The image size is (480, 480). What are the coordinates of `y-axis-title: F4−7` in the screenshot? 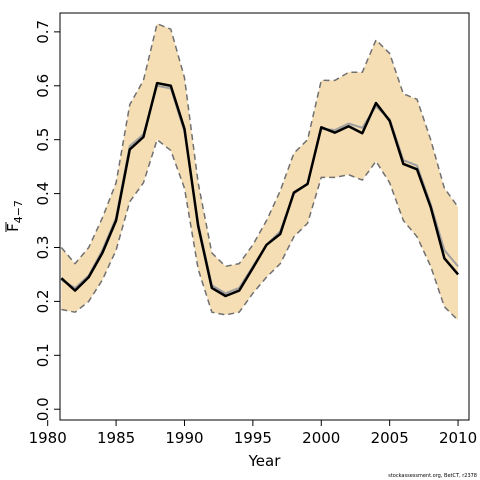 It's located at (14, 216).